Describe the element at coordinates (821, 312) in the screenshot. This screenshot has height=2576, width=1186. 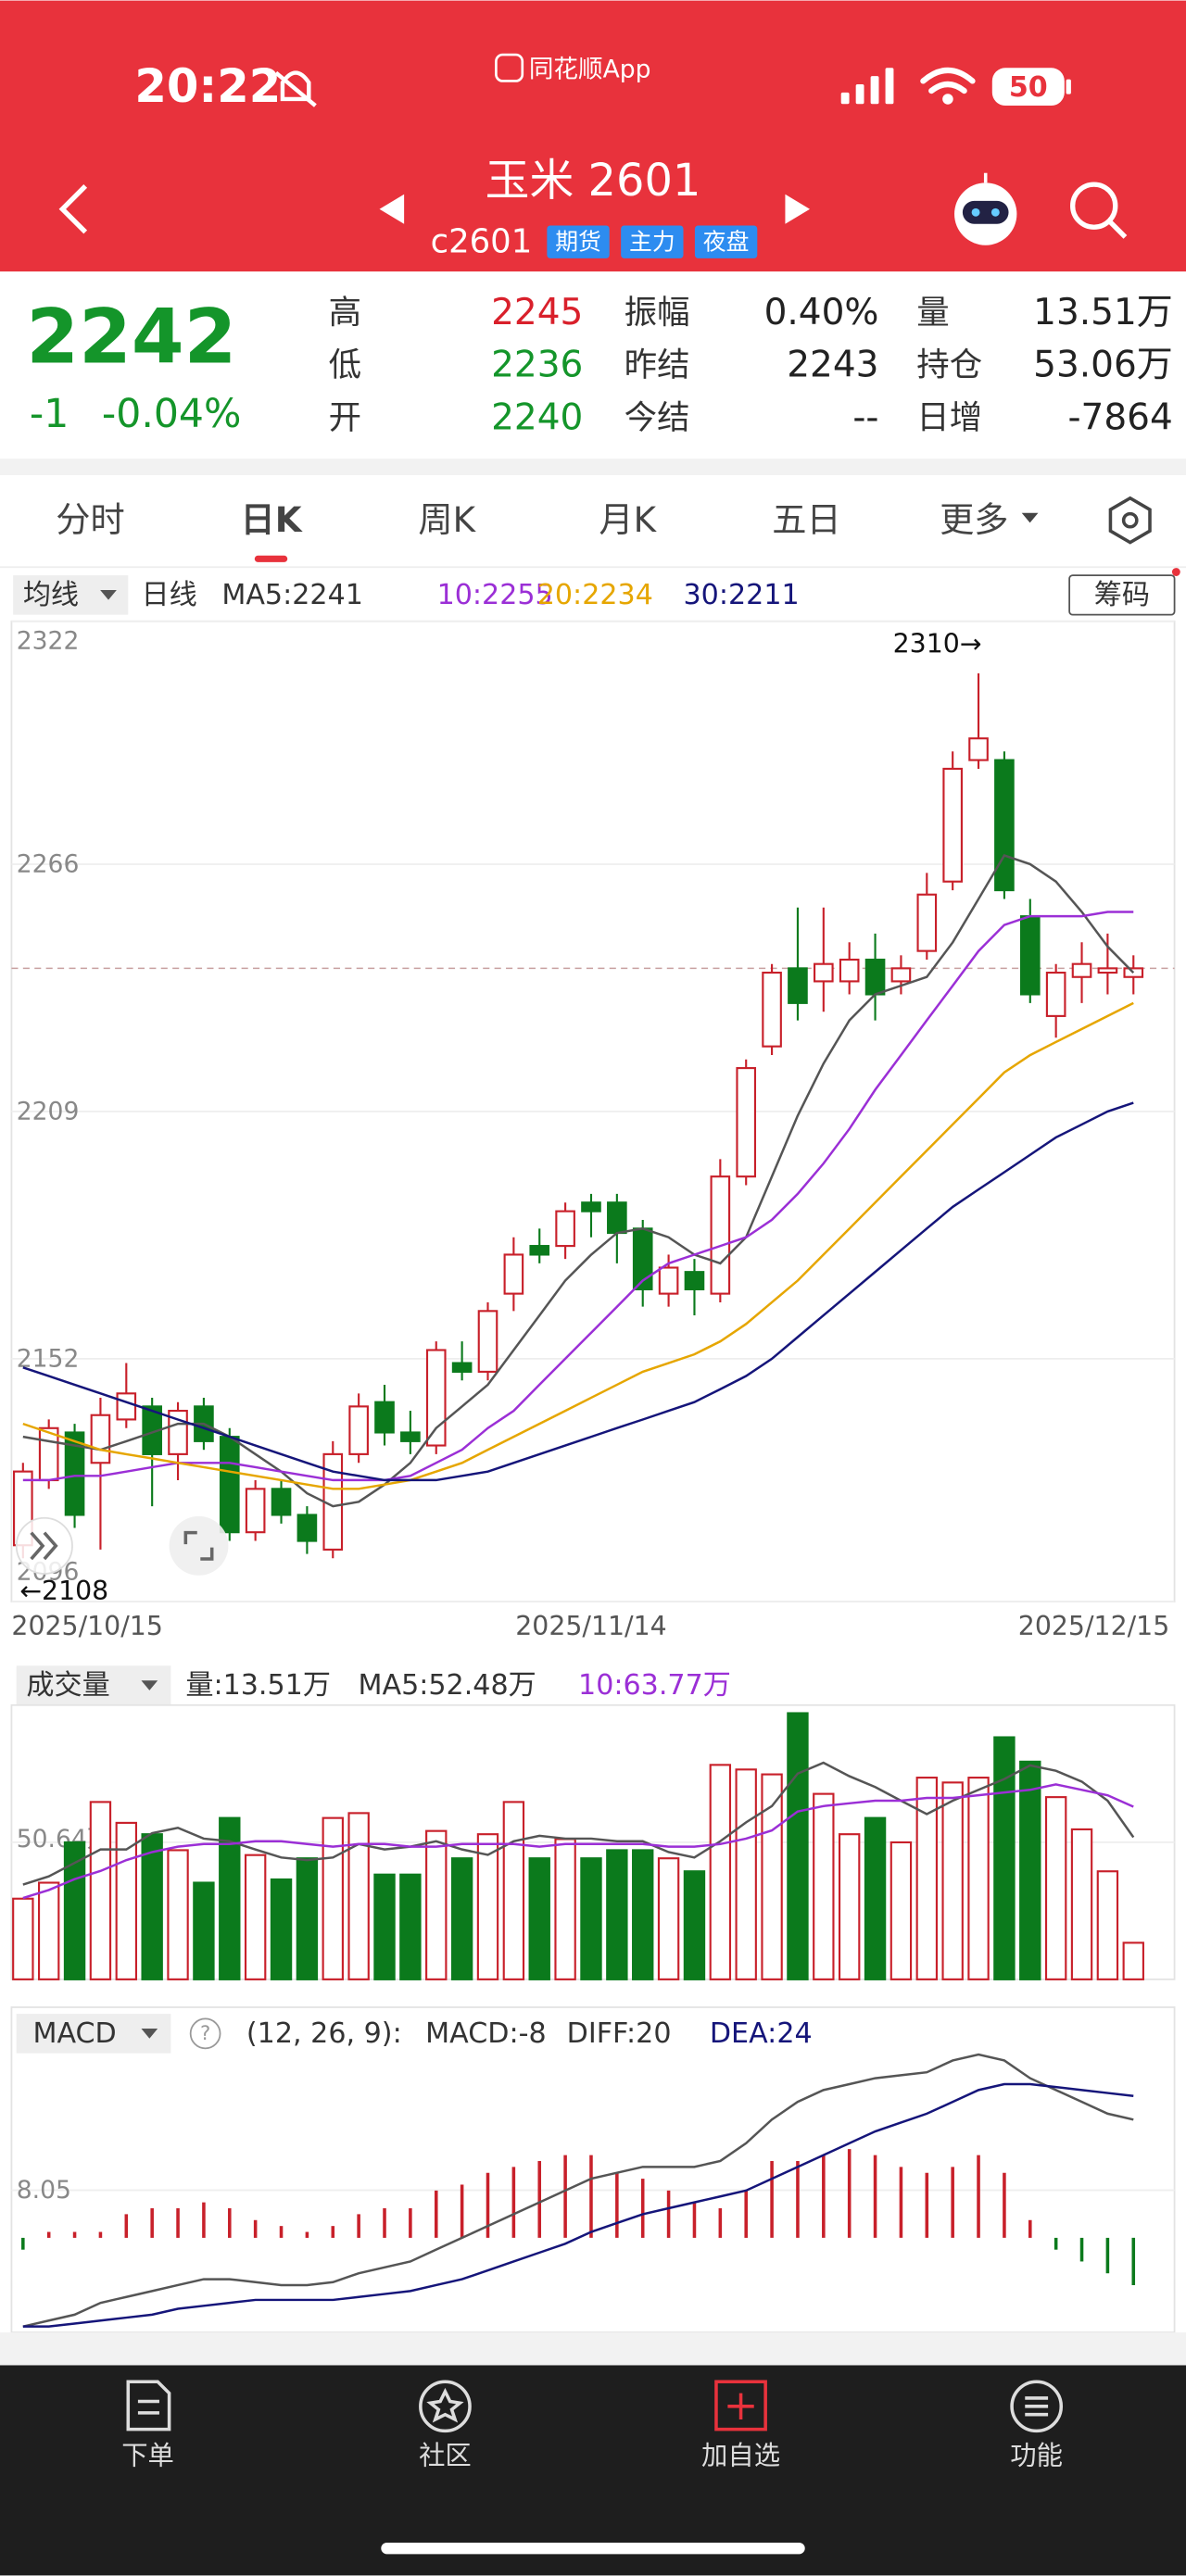
I see `field-value: 0.40%` at that location.